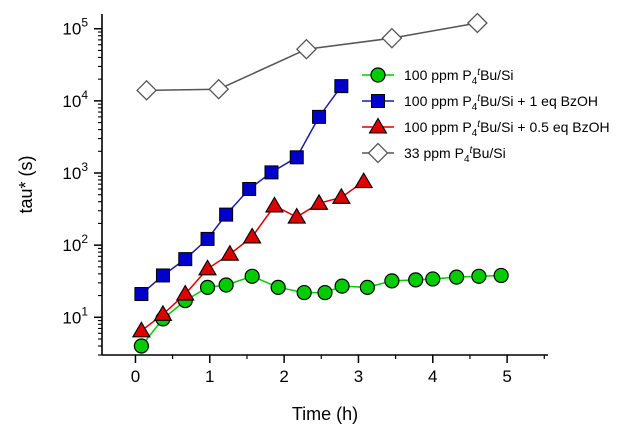  I want to click on series-triangle, so click(252, 255).